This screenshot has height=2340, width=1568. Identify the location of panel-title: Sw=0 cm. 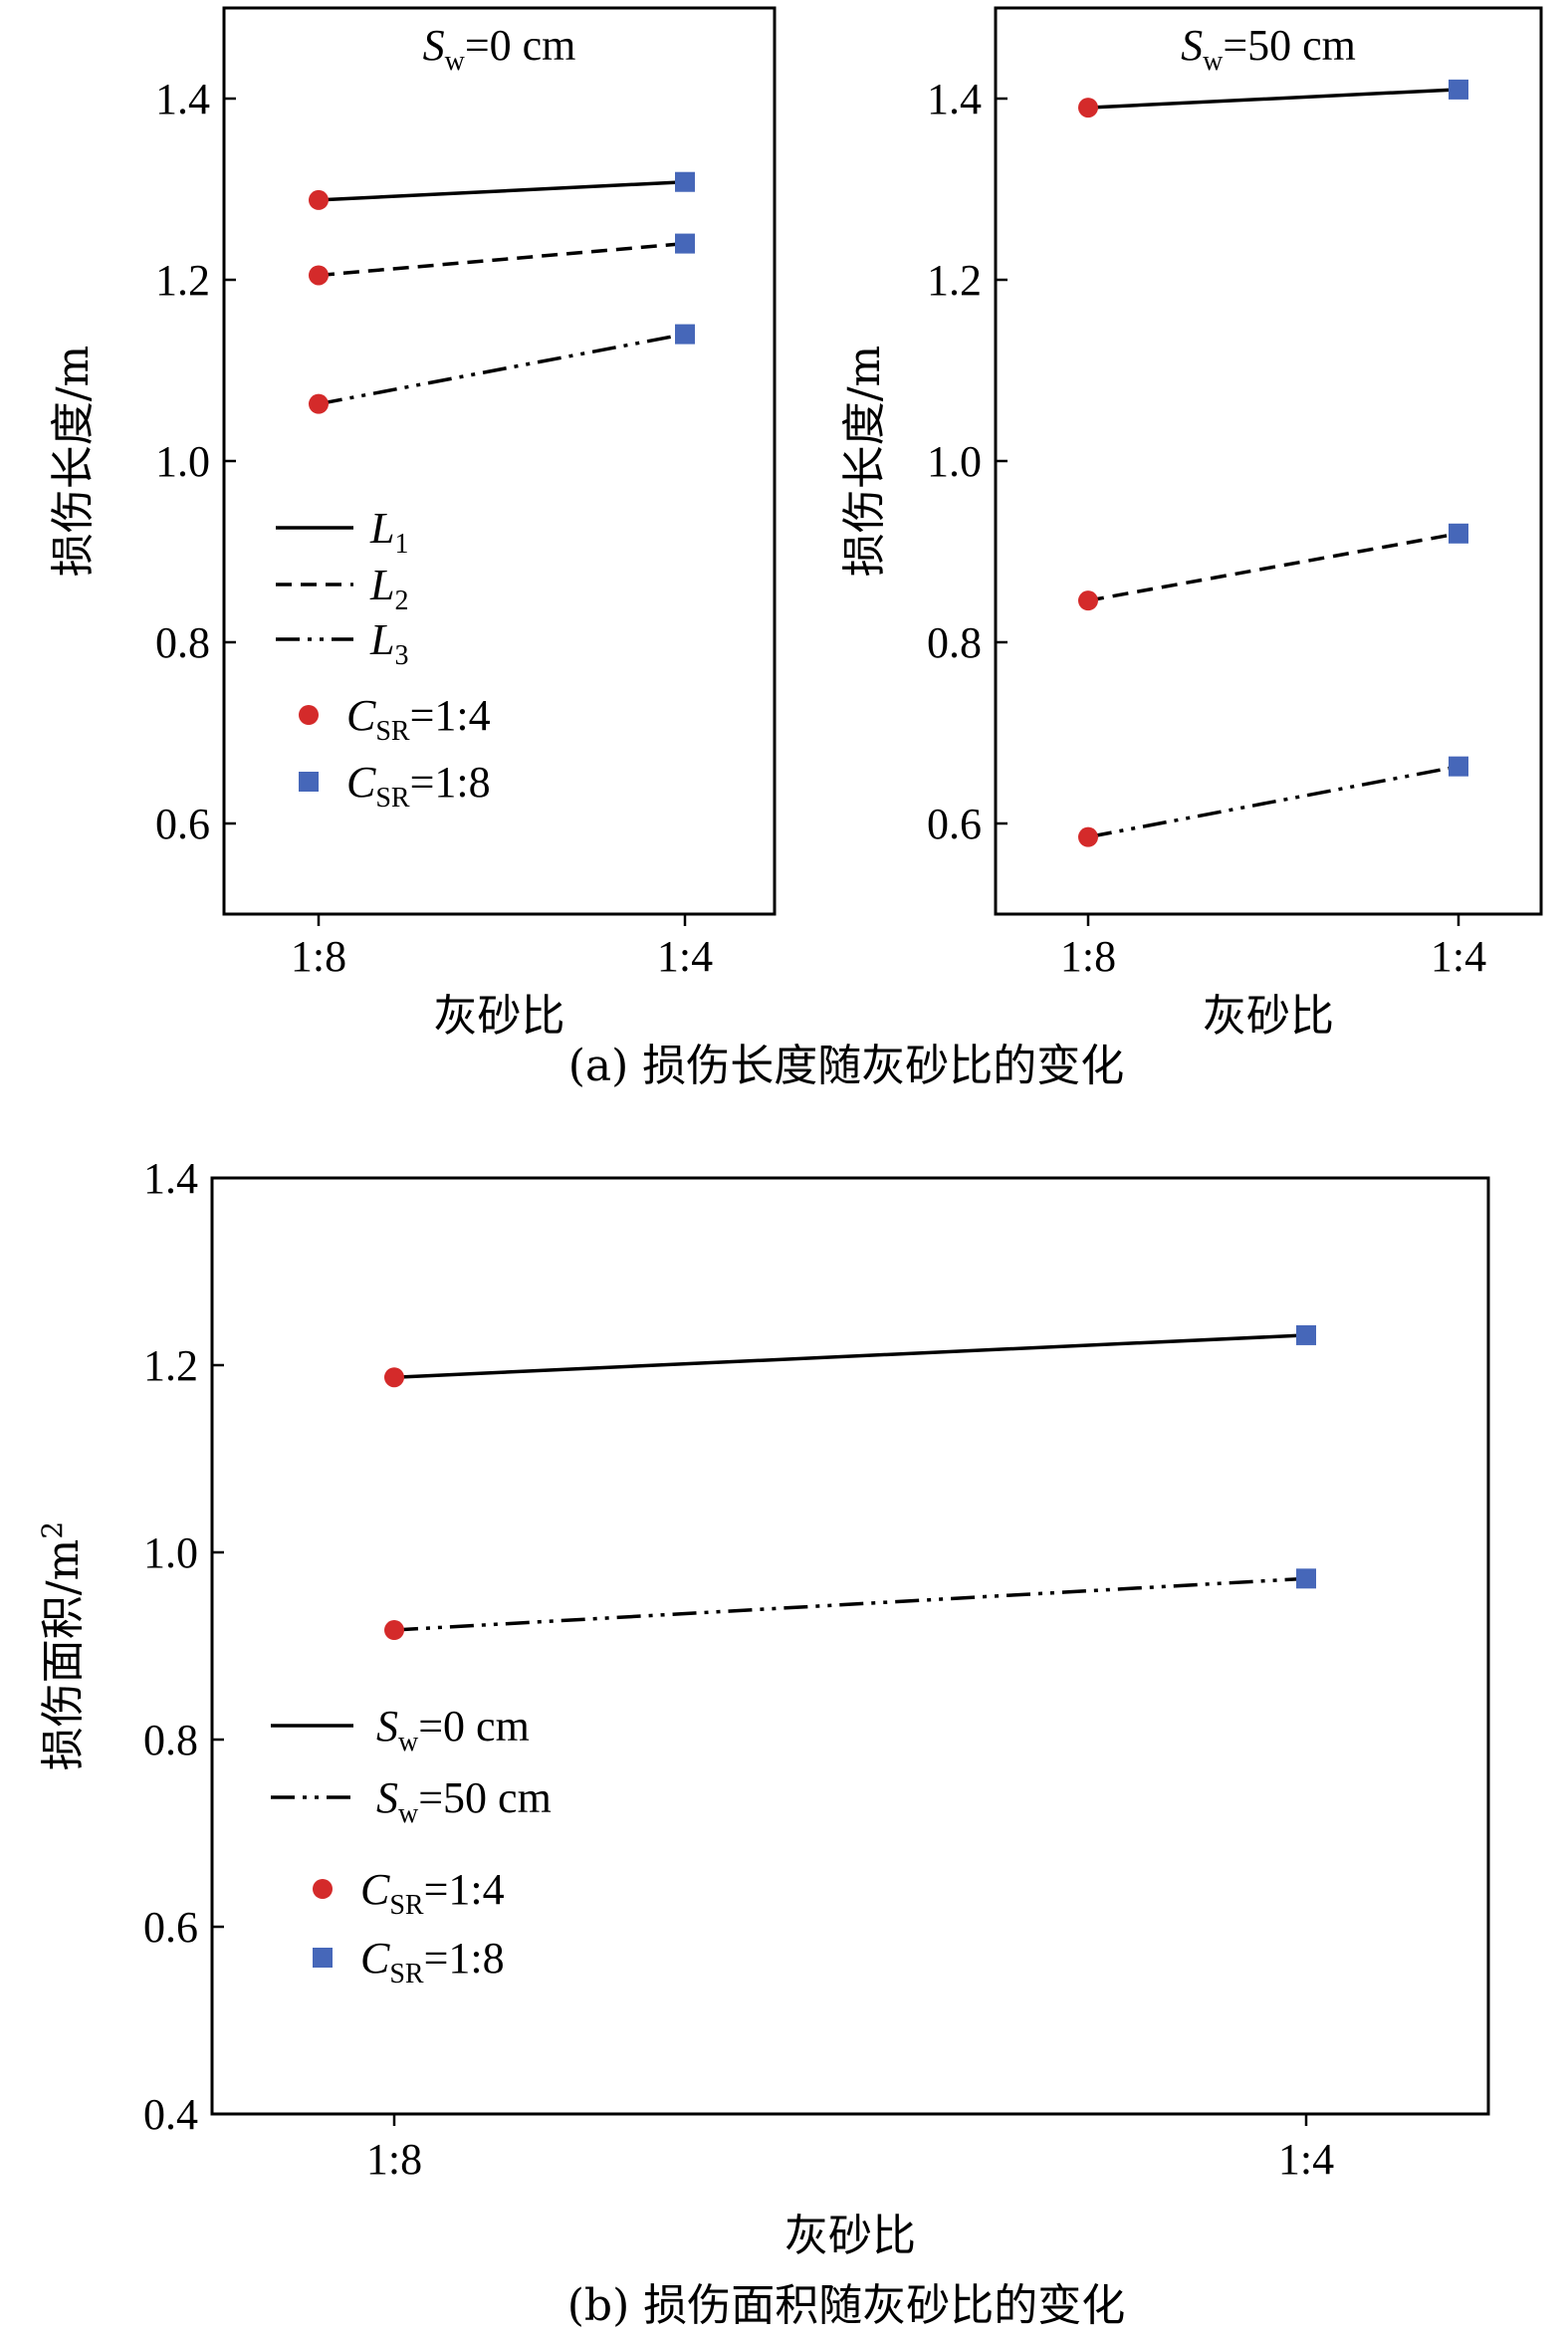
(500, 49).